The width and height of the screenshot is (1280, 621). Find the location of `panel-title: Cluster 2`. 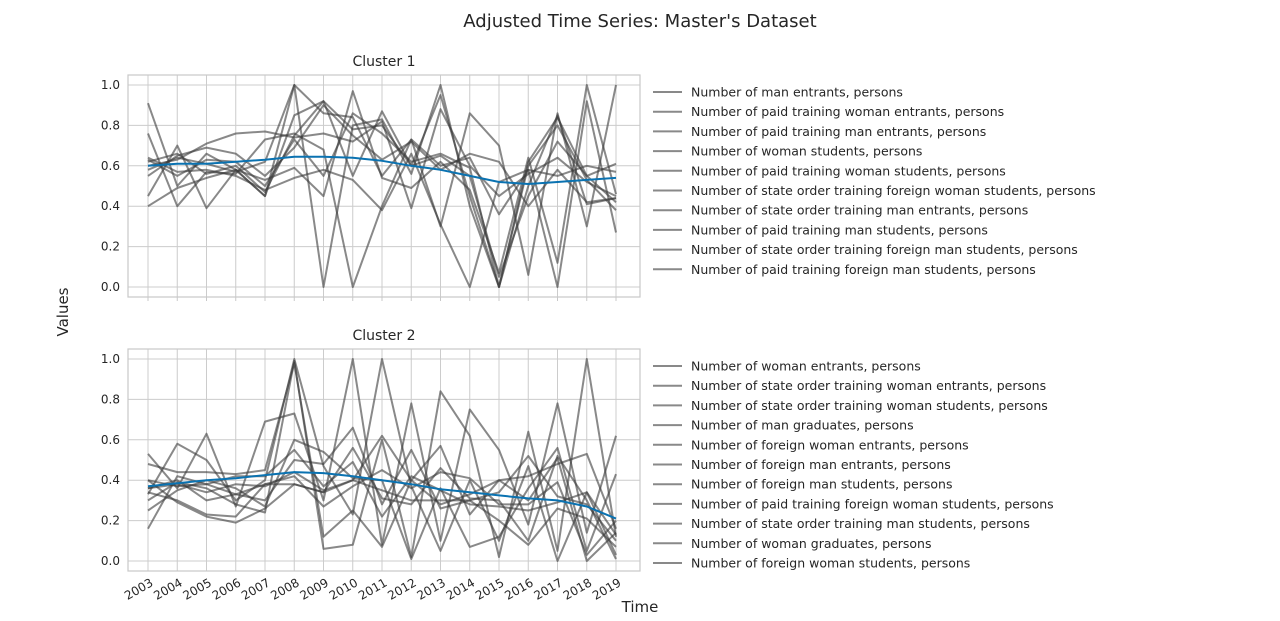

panel-title: Cluster 2 is located at coordinates (383, 336).